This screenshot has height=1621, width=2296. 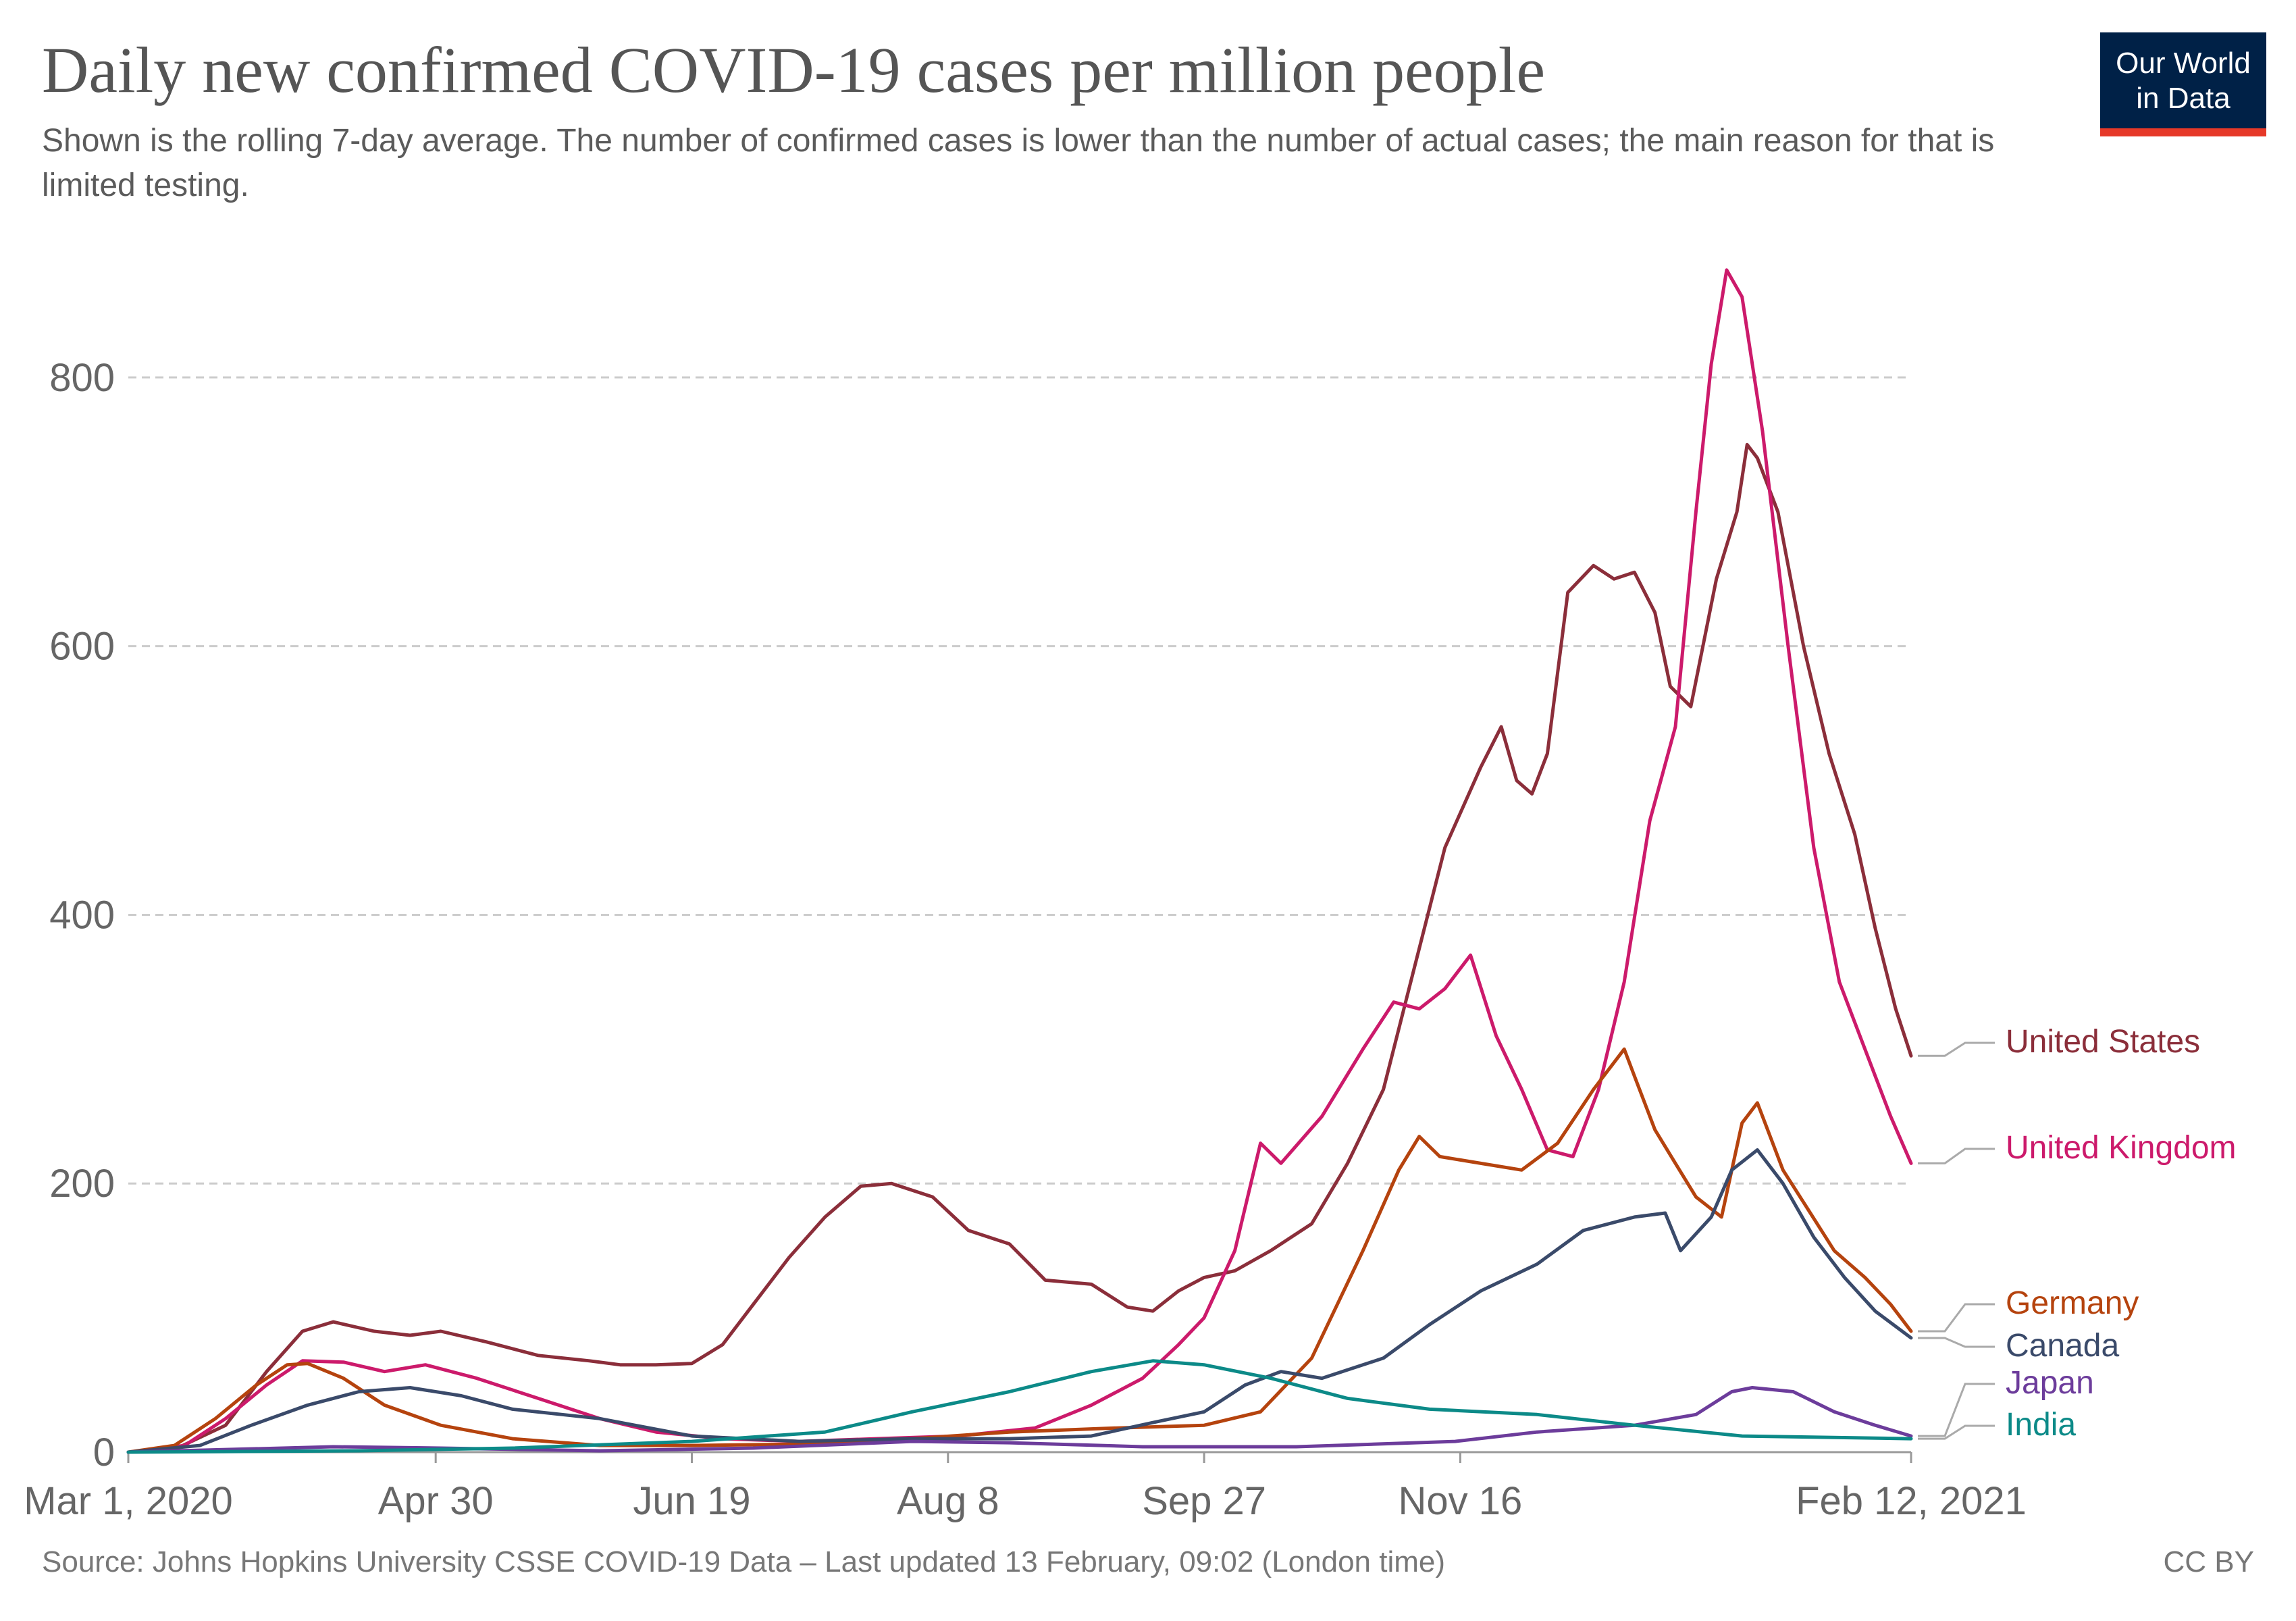 I want to click on x-tick-label: Mar 1, 2020, so click(x=128, y=1501).